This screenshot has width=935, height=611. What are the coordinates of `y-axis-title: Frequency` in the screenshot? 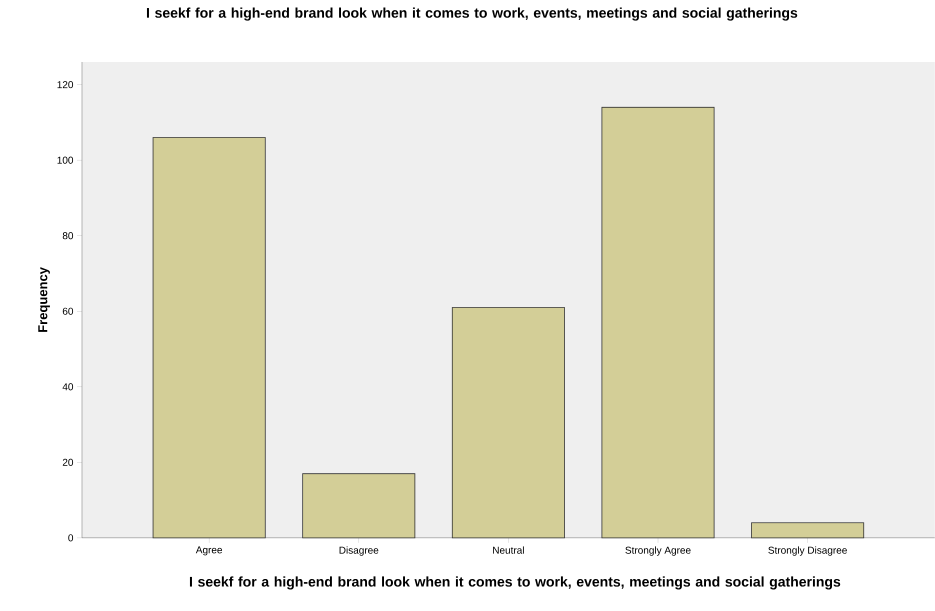 It's located at (44, 299).